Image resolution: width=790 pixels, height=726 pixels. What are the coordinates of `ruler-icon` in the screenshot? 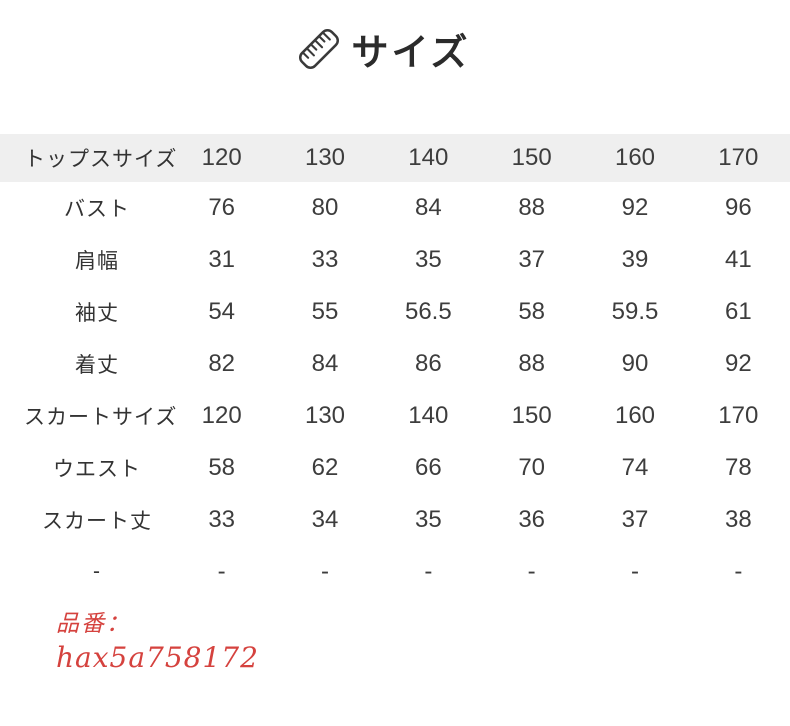 It's located at (319, 49).